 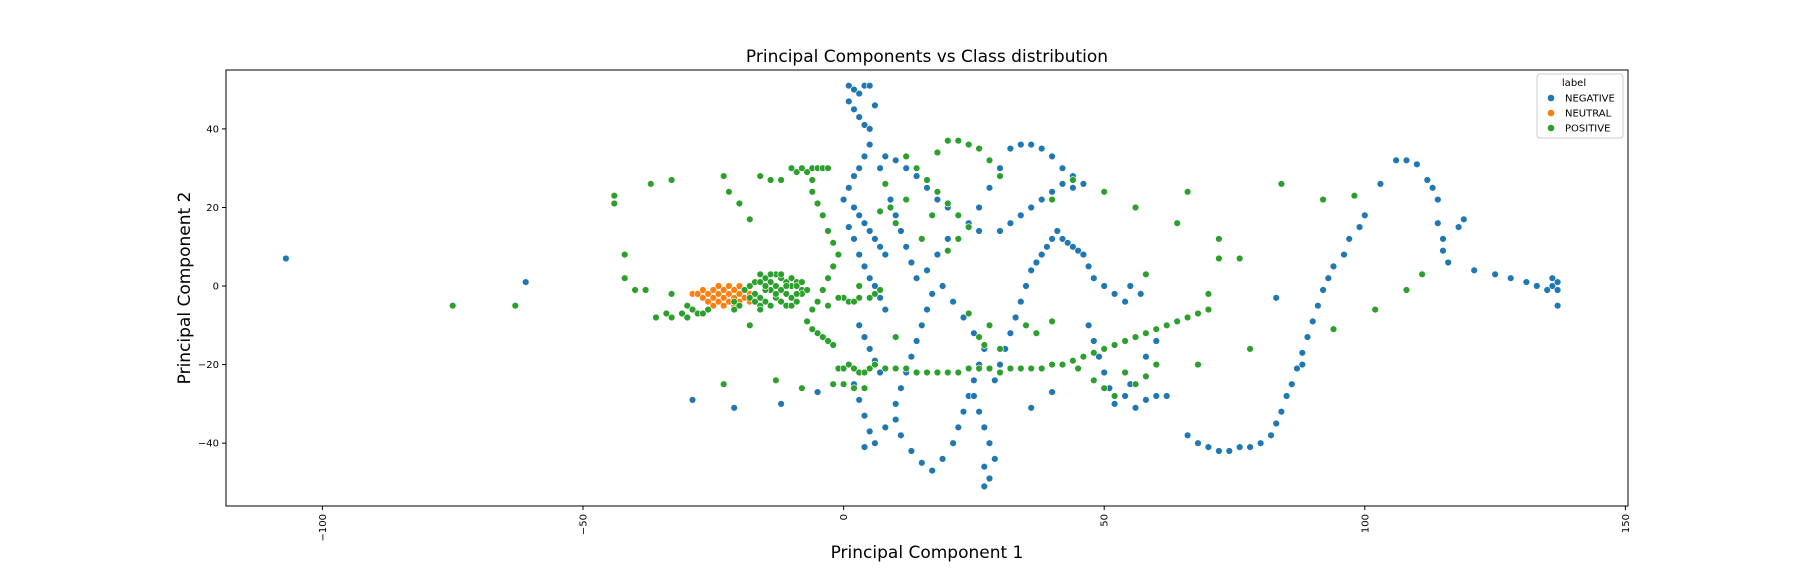 What do you see at coordinates (1105, 520) in the screenshot?
I see `x-tick-label: 50` at bounding box center [1105, 520].